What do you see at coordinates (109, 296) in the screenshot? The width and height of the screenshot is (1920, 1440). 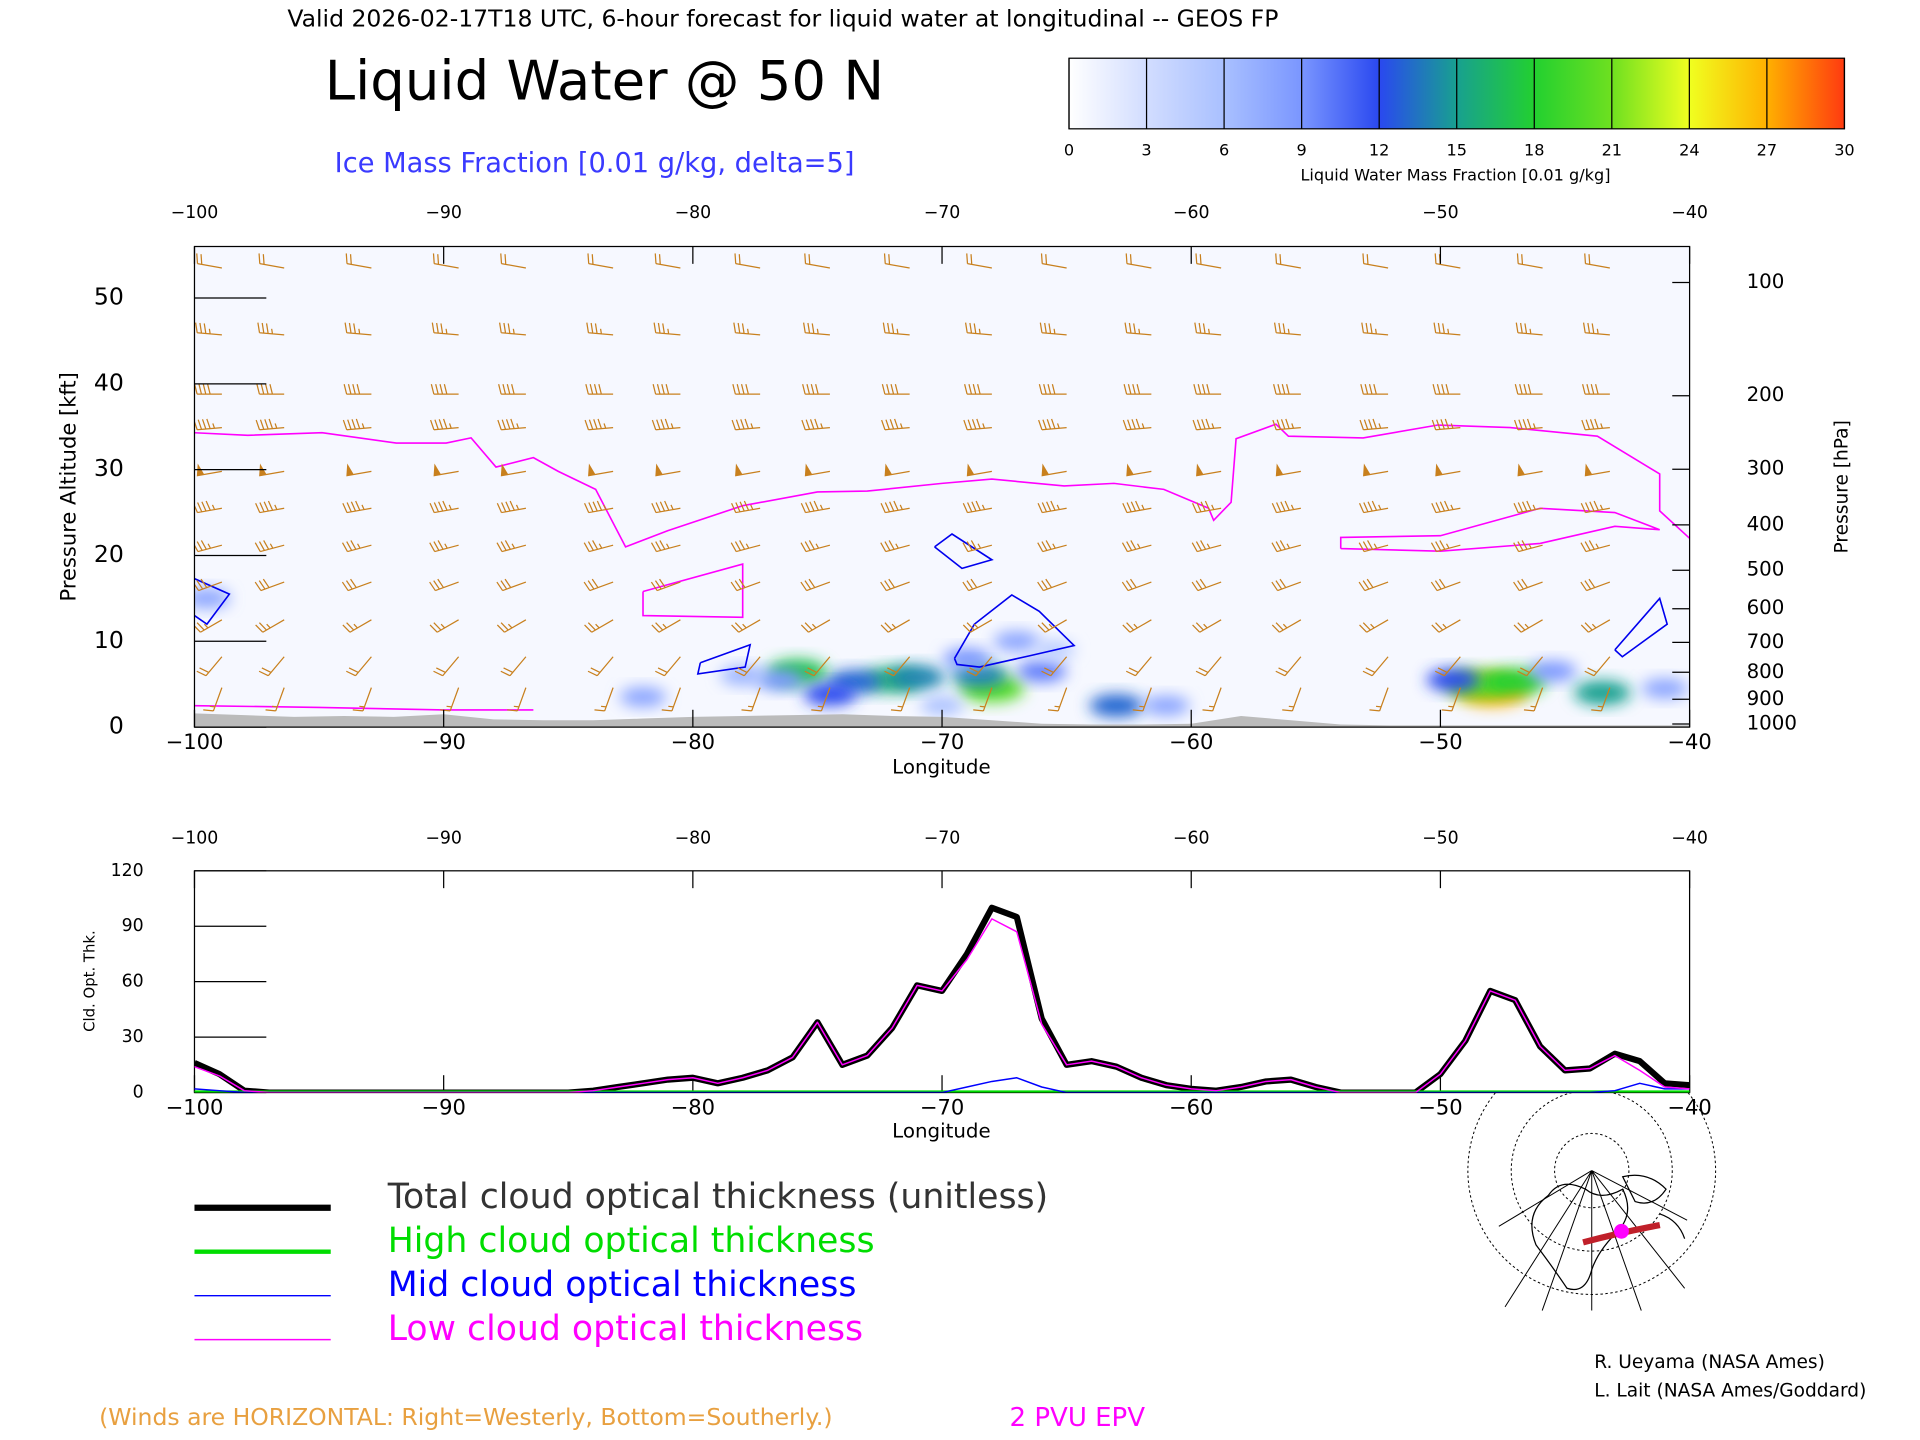 I see `y-tick-label: 50` at bounding box center [109, 296].